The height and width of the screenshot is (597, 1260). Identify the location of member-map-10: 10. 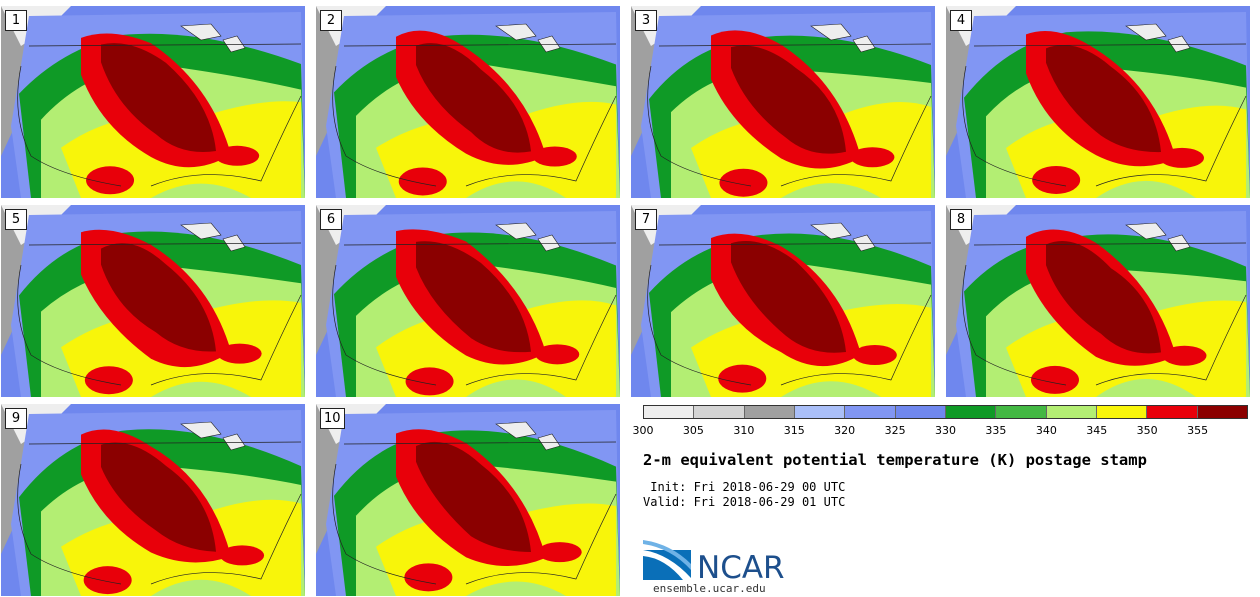
(468, 500).